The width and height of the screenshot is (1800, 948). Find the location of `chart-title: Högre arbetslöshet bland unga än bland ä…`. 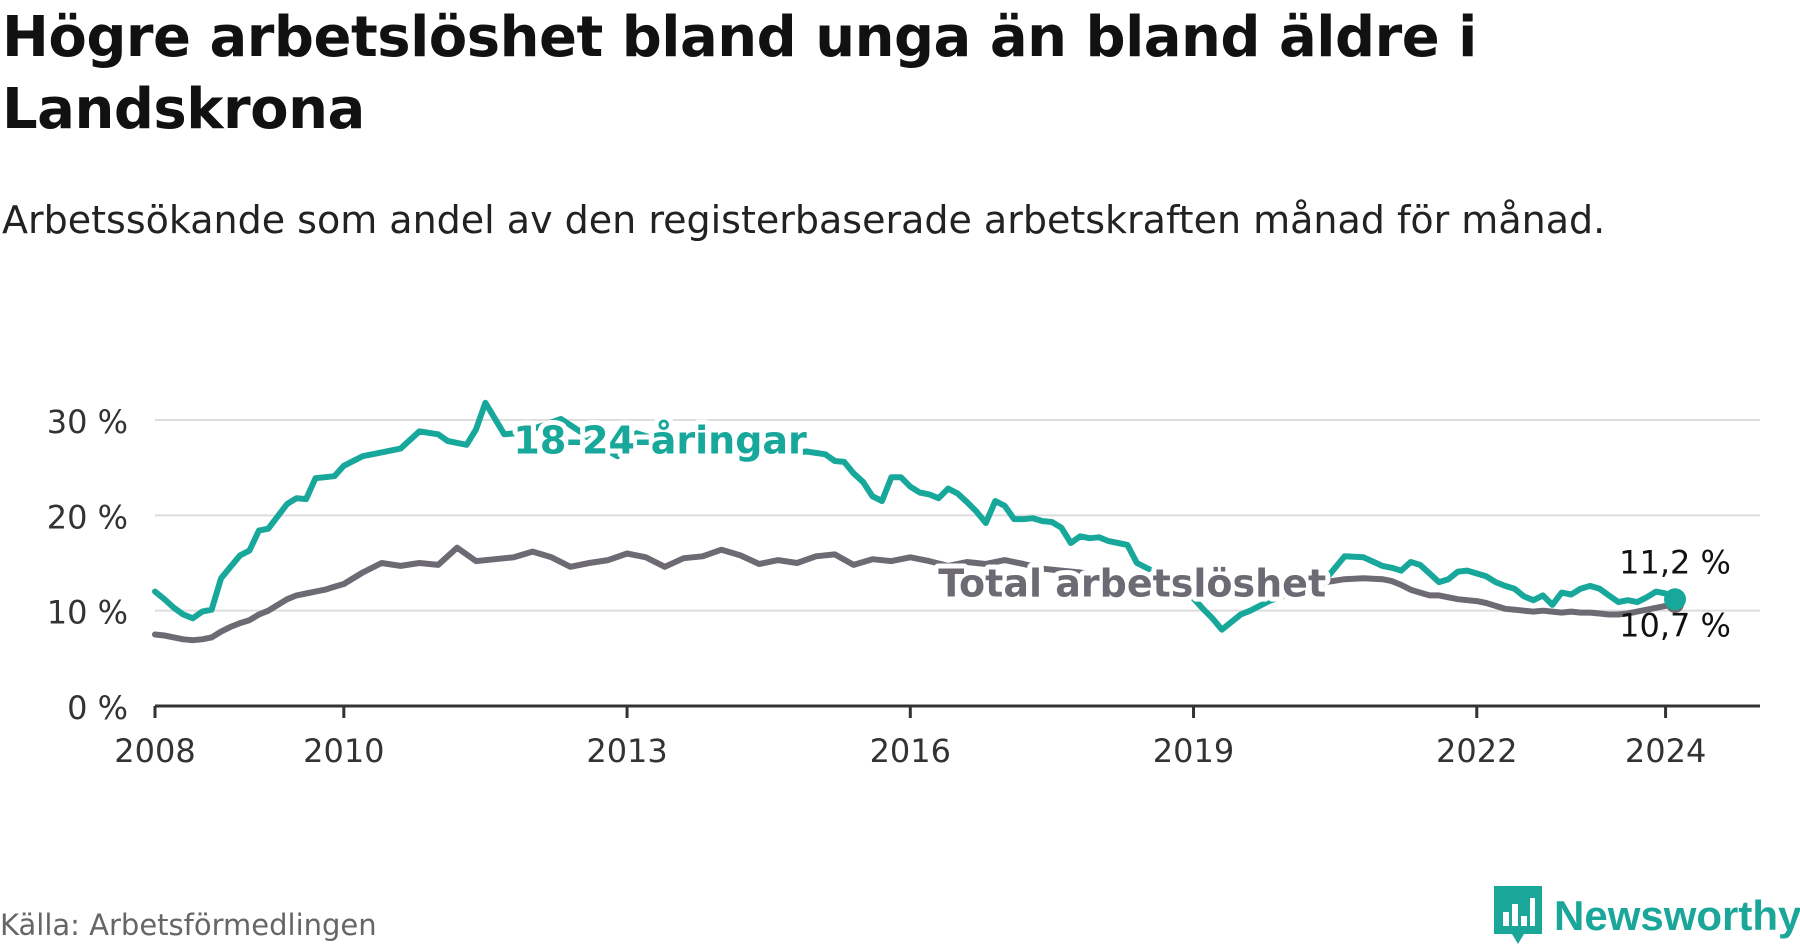

chart-title: Högre arbetslöshet bland unga än bland ä… is located at coordinates (739, 73).